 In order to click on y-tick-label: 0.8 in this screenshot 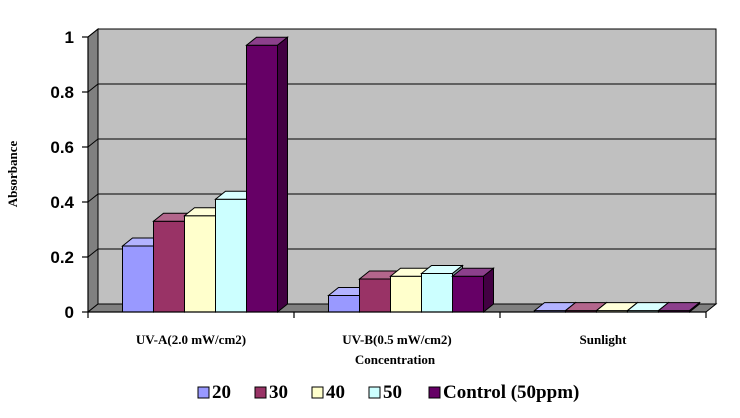, I will do `click(62, 92)`.